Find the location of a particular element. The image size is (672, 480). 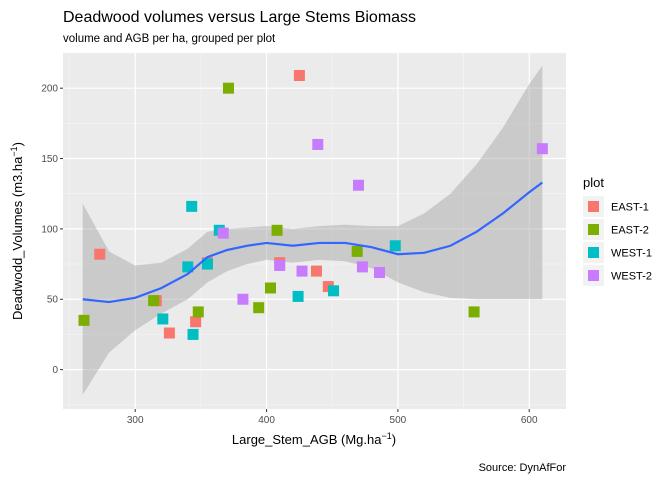

y-tick-label: 200 is located at coordinates (49, 89).